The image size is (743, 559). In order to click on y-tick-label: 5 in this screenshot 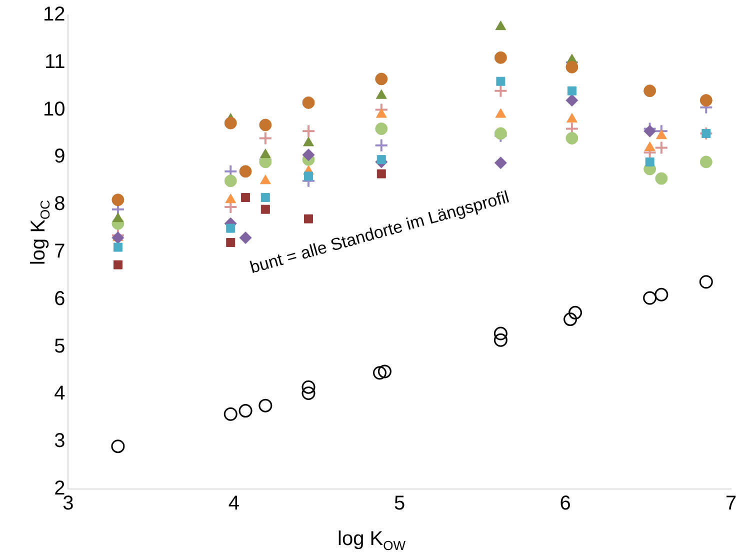, I will do `click(60, 346)`.